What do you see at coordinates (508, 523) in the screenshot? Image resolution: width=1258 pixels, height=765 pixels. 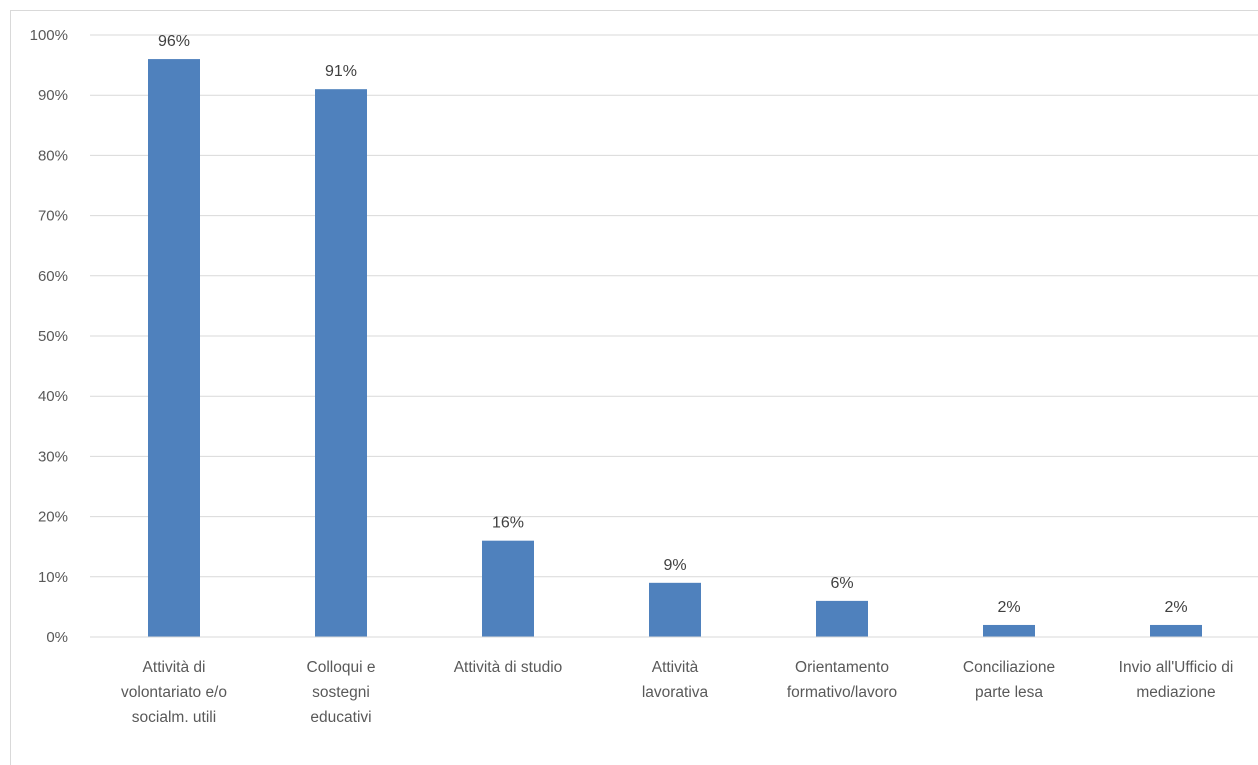 I see `data-label: 16%` at bounding box center [508, 523].